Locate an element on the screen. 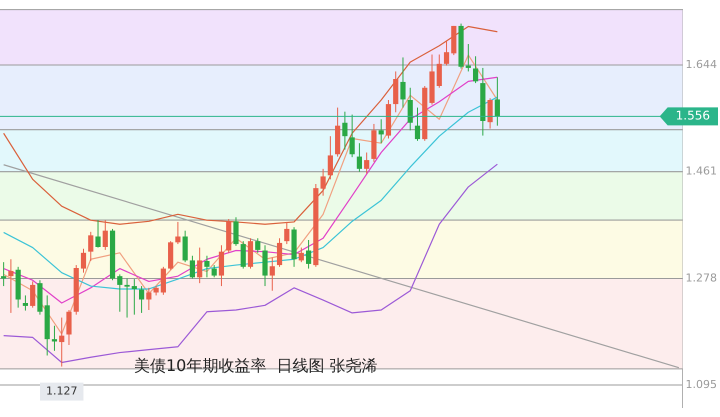  y-tick-label: 1.644 is located at coordinates (702, 64).